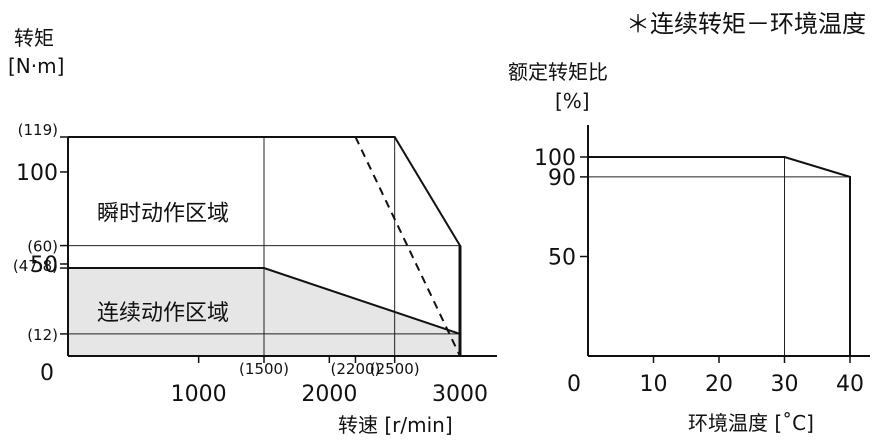  What do you see at coordinates (654, 384) in the screenshot?
I see `x-tick-label: 10` at bounding box center [654, 384].